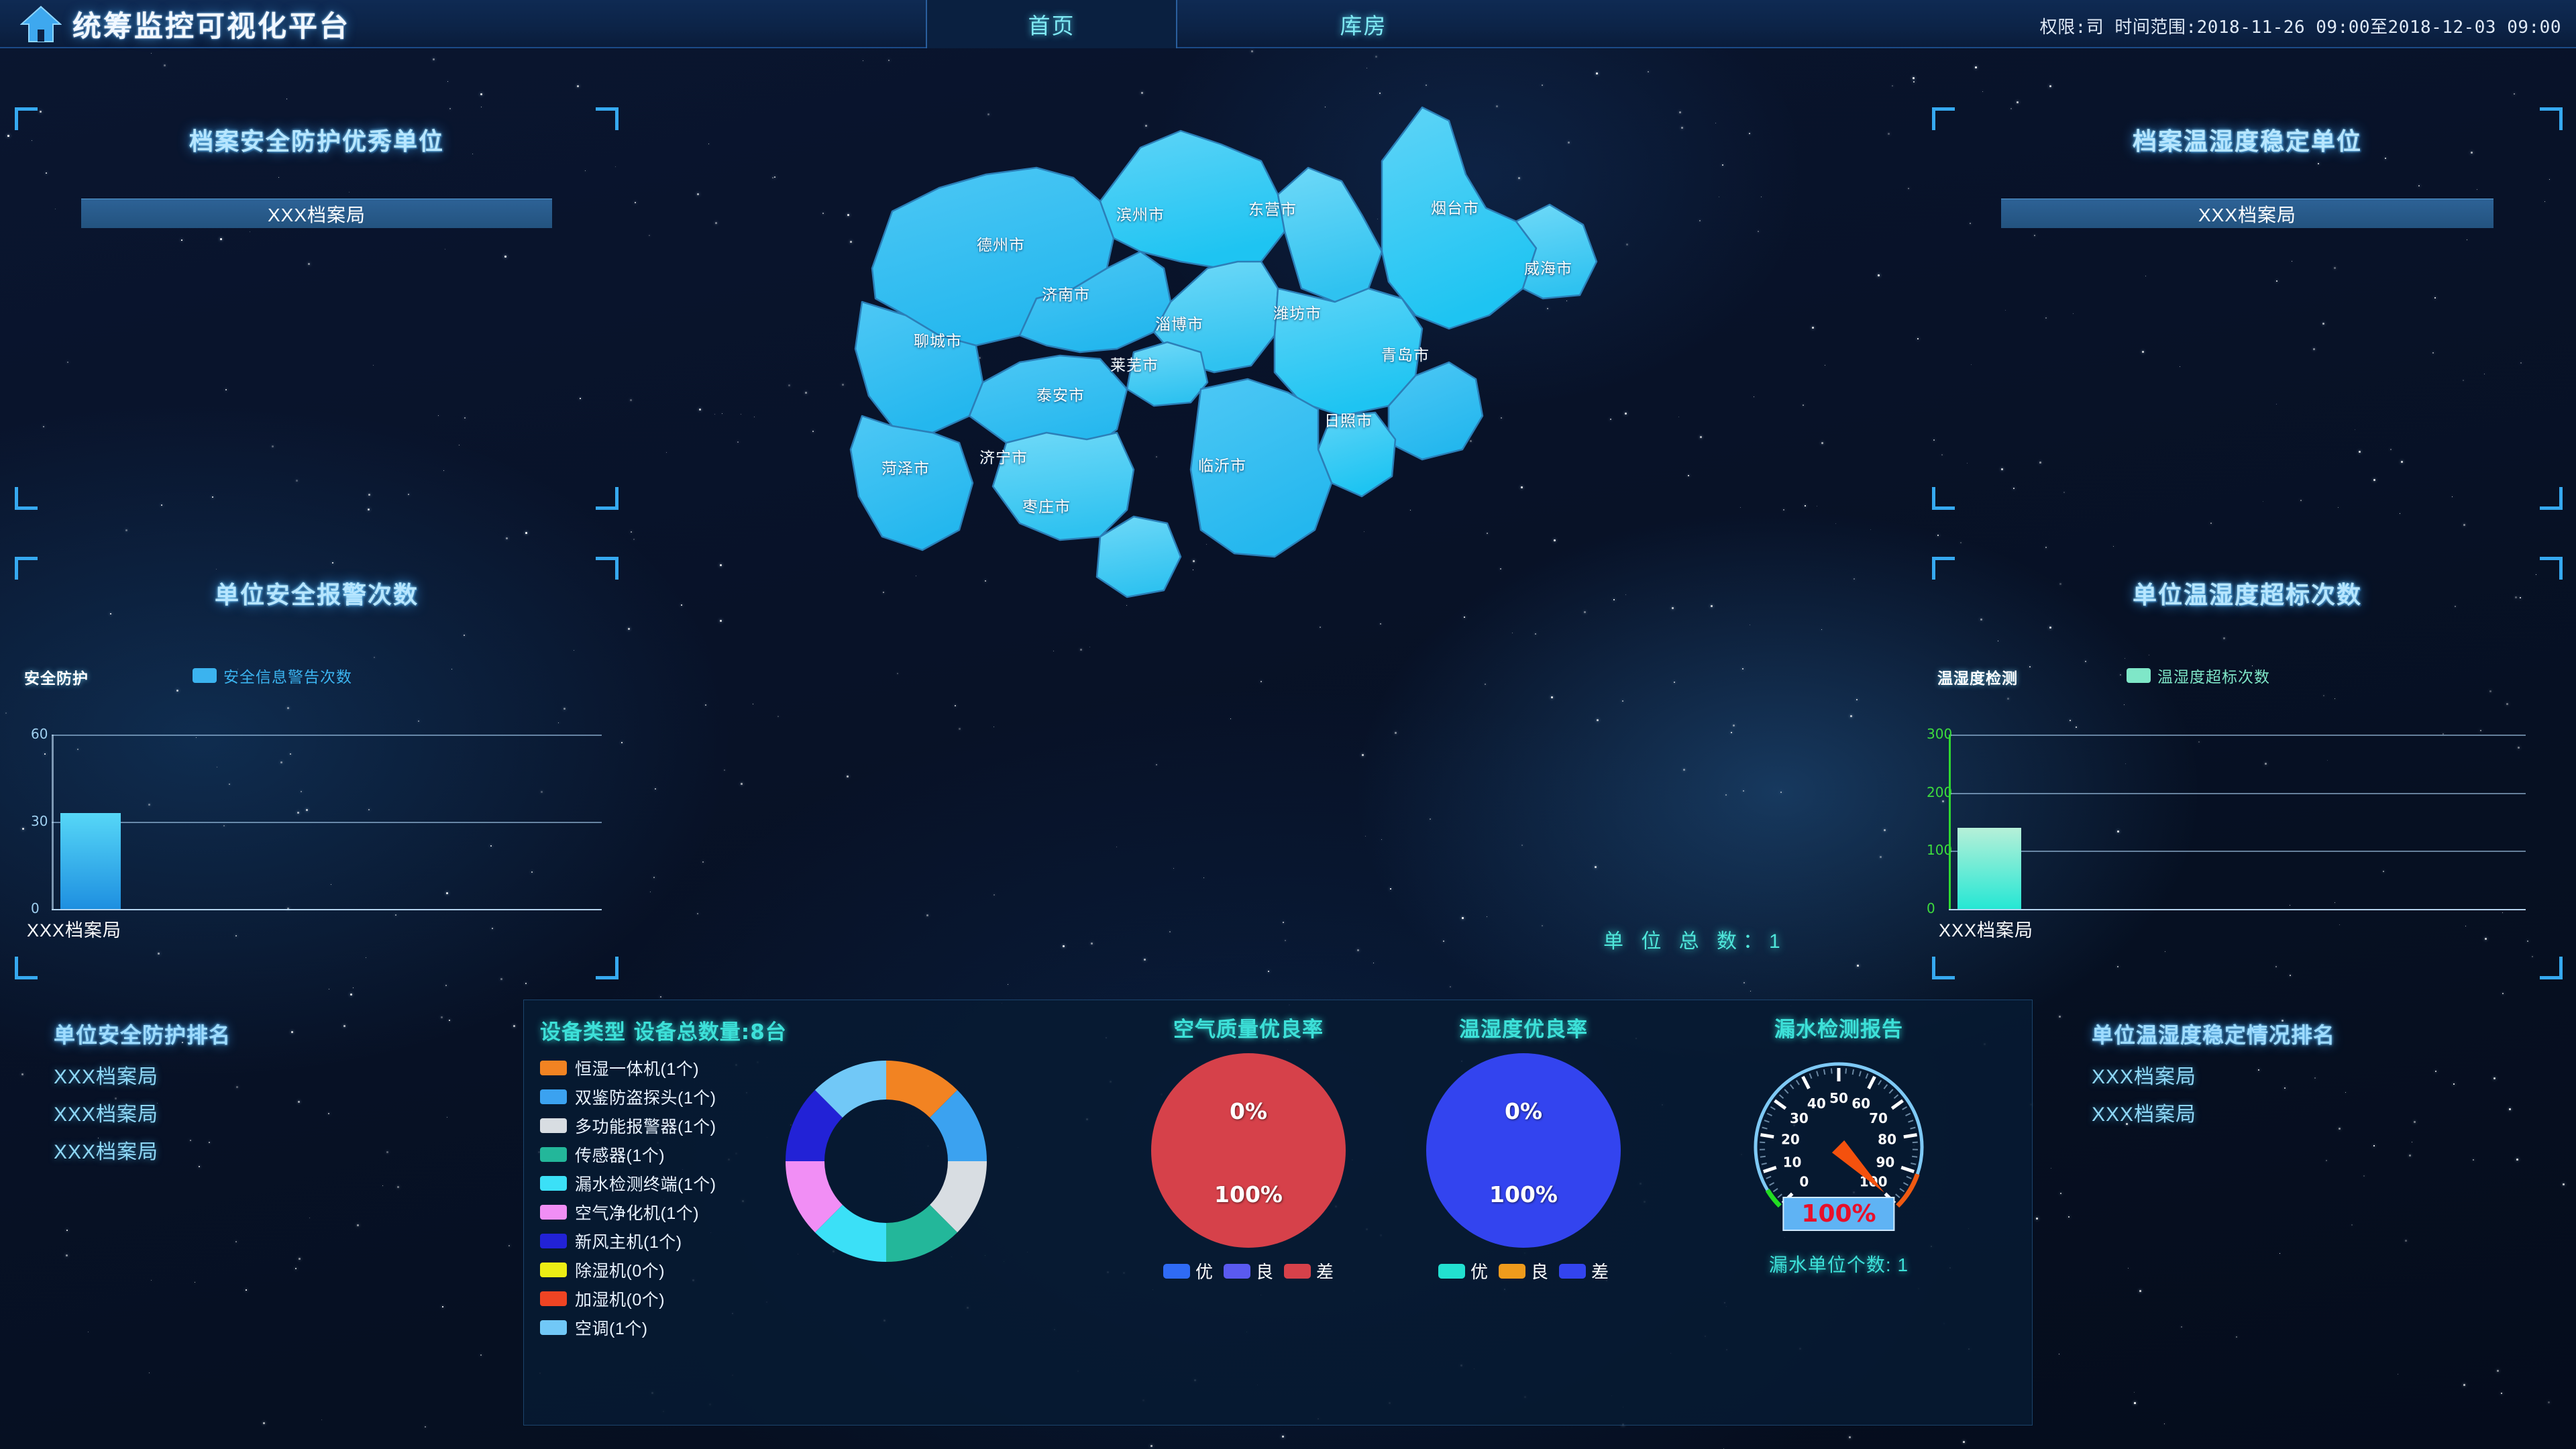 Image resolution: width=2576 pixels, height=1449 pixels. I want to click on legend-item: 漏水检测终端(1个), so click(663, 1183).